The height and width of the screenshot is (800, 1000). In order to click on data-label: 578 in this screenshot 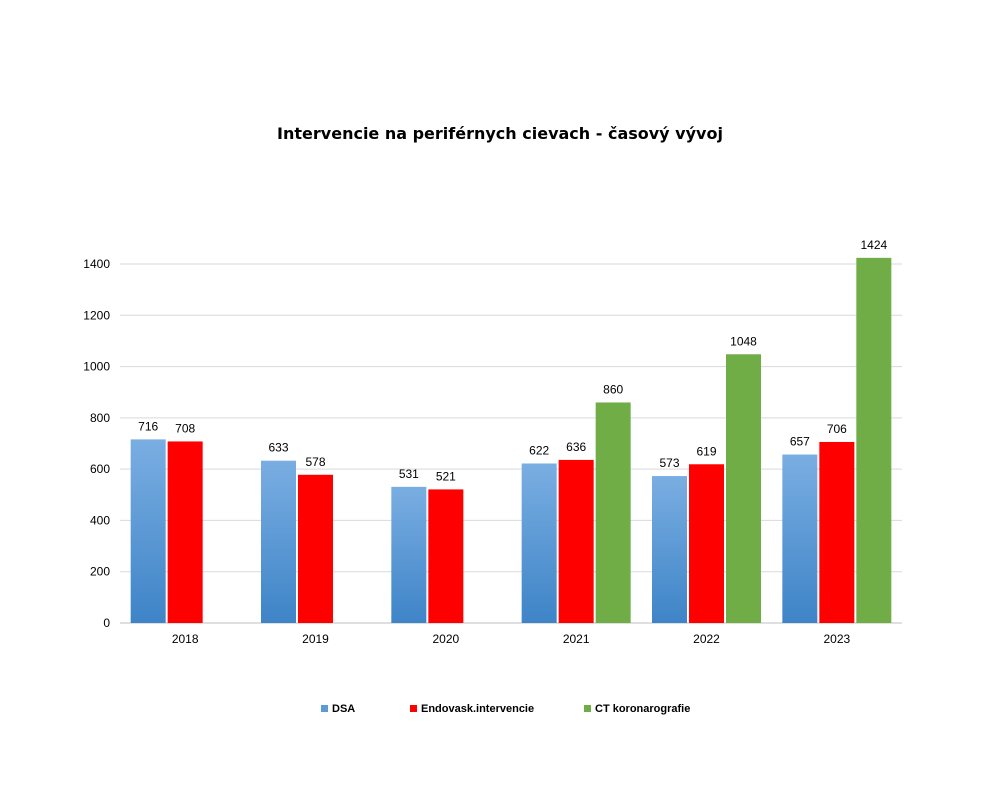, I will do `click(315, 462)`.